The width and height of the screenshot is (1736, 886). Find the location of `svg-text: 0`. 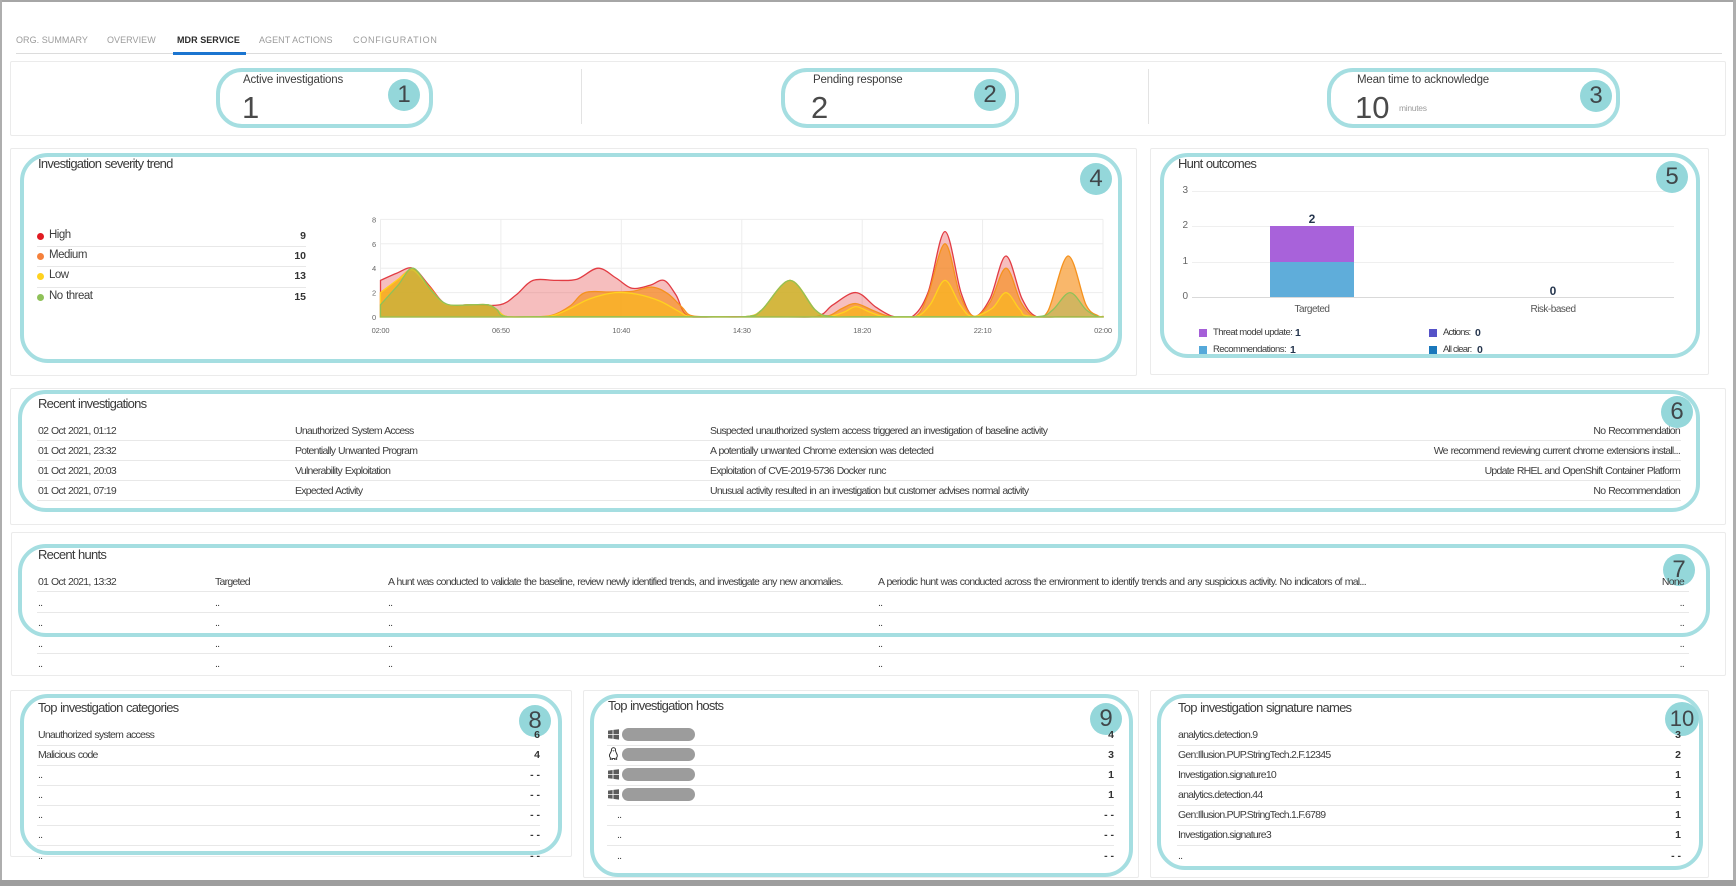

svg-text: 0 is located at coordinates (374, 317).